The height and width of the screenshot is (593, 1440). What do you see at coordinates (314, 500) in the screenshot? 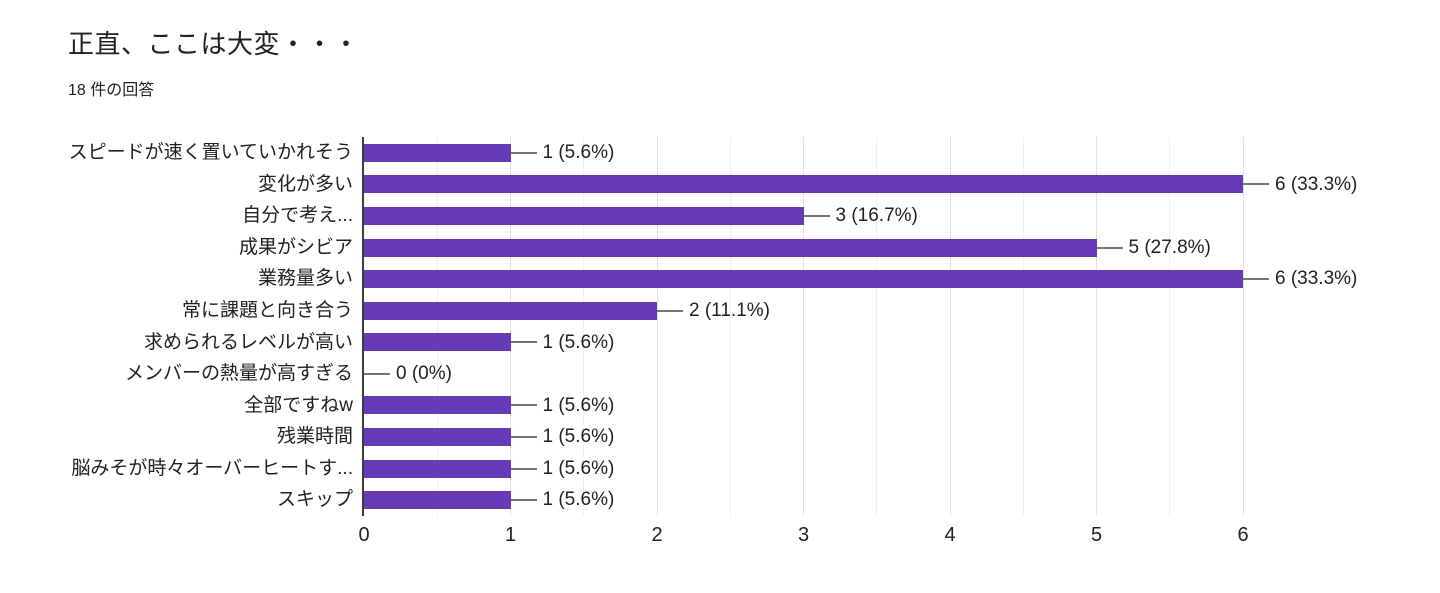
I see `category-label: スキップ` at bounding box center [314, 500].